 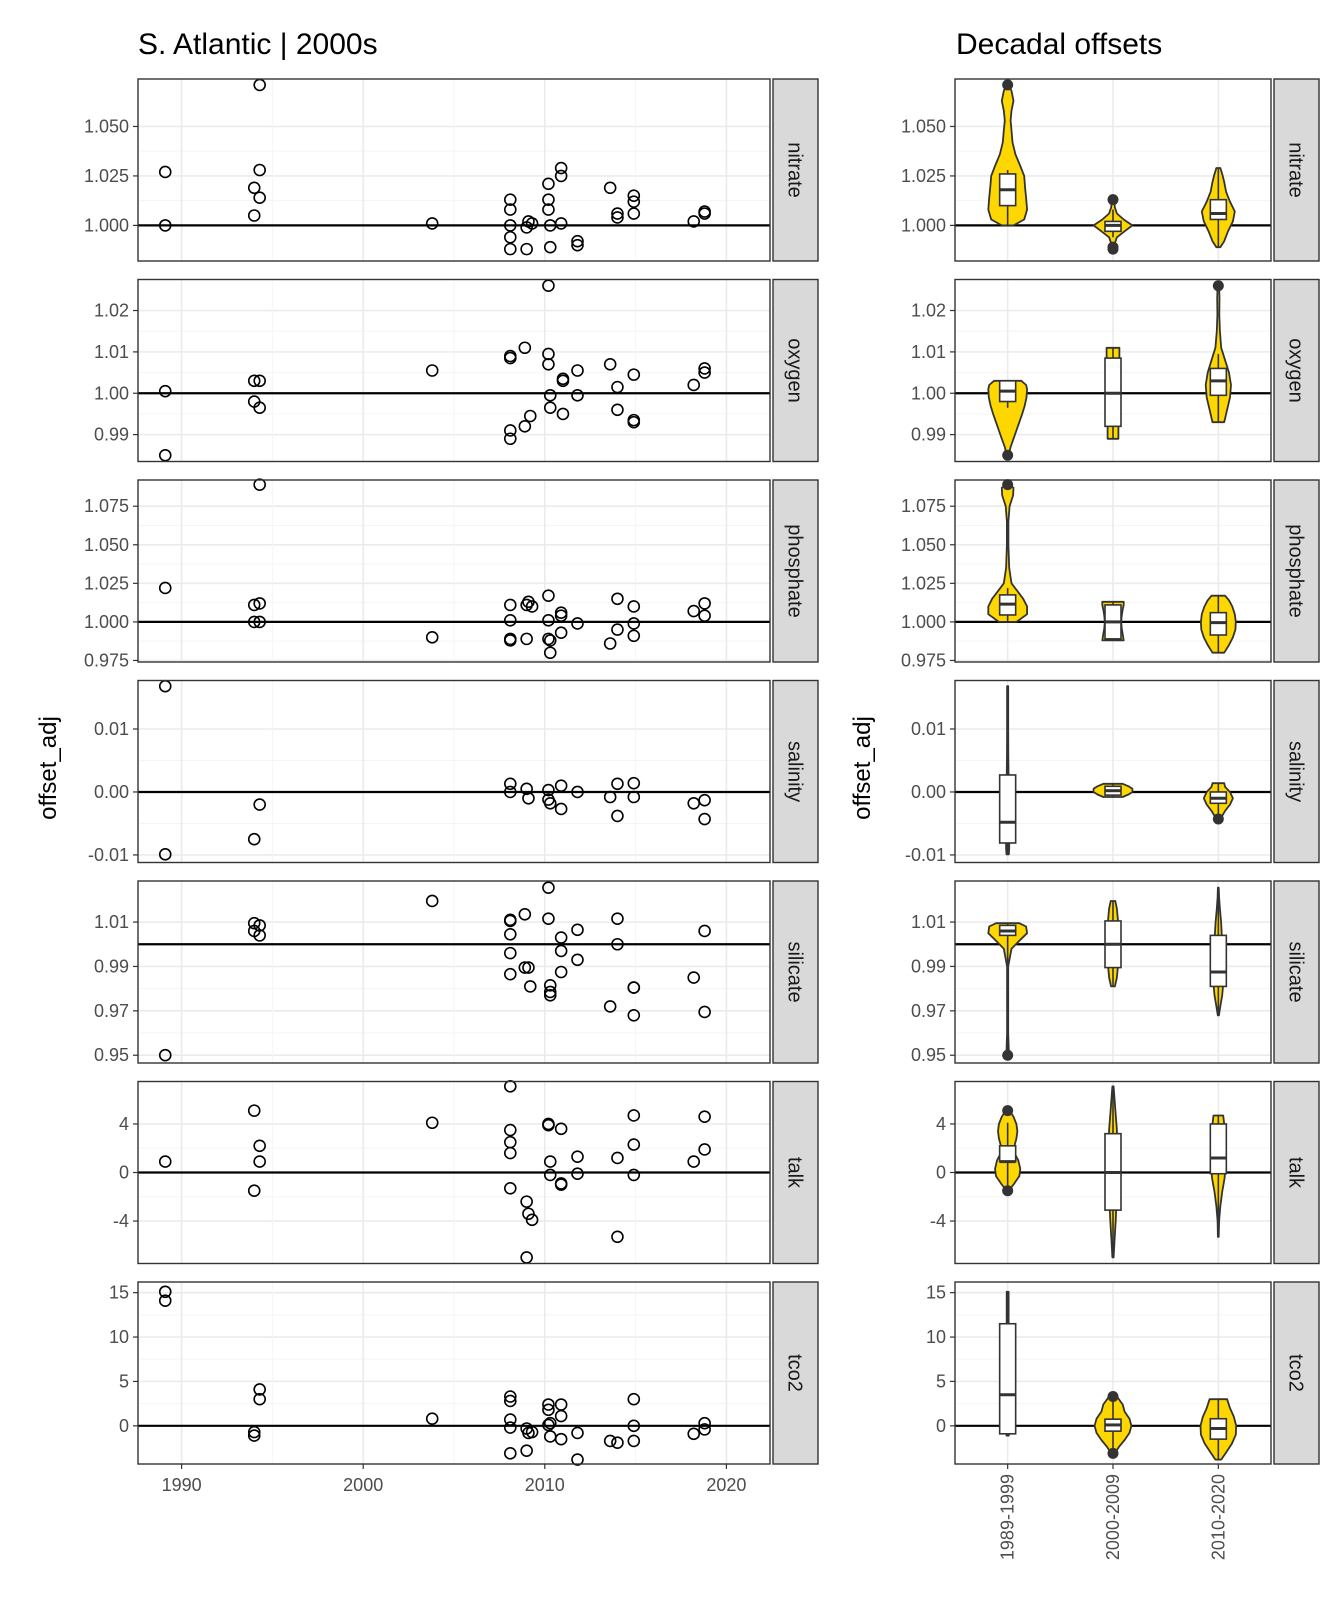 I want to click on left-facet-strip-salinity: salinity, so click(x=478, y=771).